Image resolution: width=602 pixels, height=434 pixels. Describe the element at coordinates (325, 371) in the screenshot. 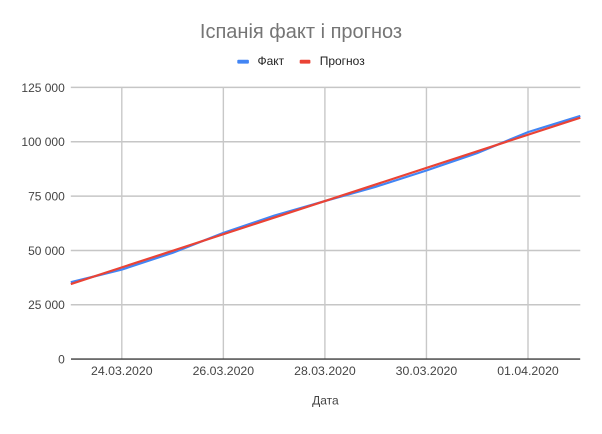

I see `svg-text: 28.03.2020` at that location.